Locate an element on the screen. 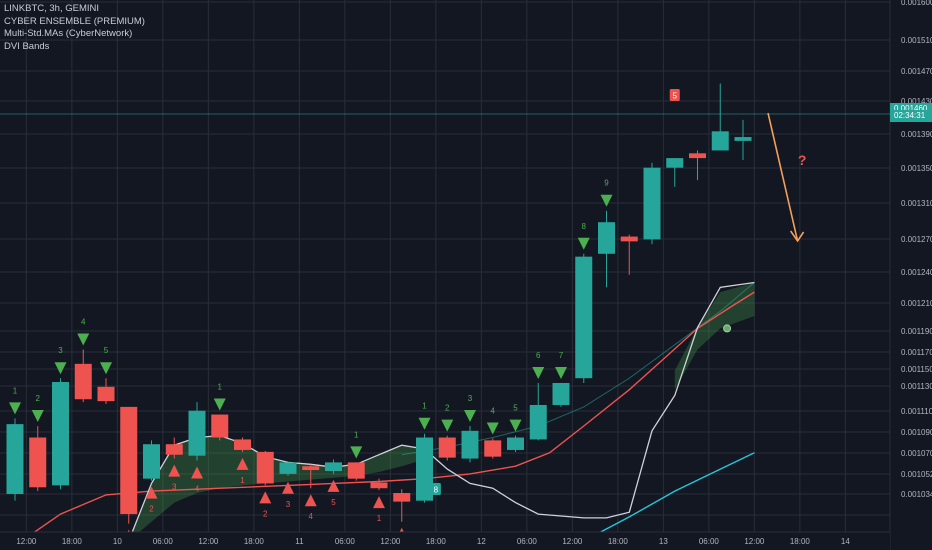 The height and width of the screenshot is (550, 932). price-axis-label: 0.001430 is located at coordinates (916, 101).